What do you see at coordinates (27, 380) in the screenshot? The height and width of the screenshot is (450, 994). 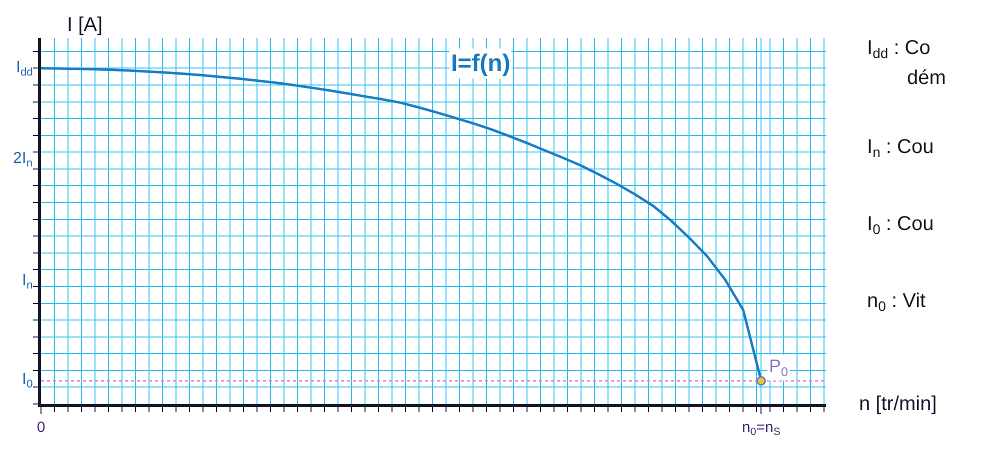 I see `annotation: I$_{0}$` at bounding box center [27, 380].